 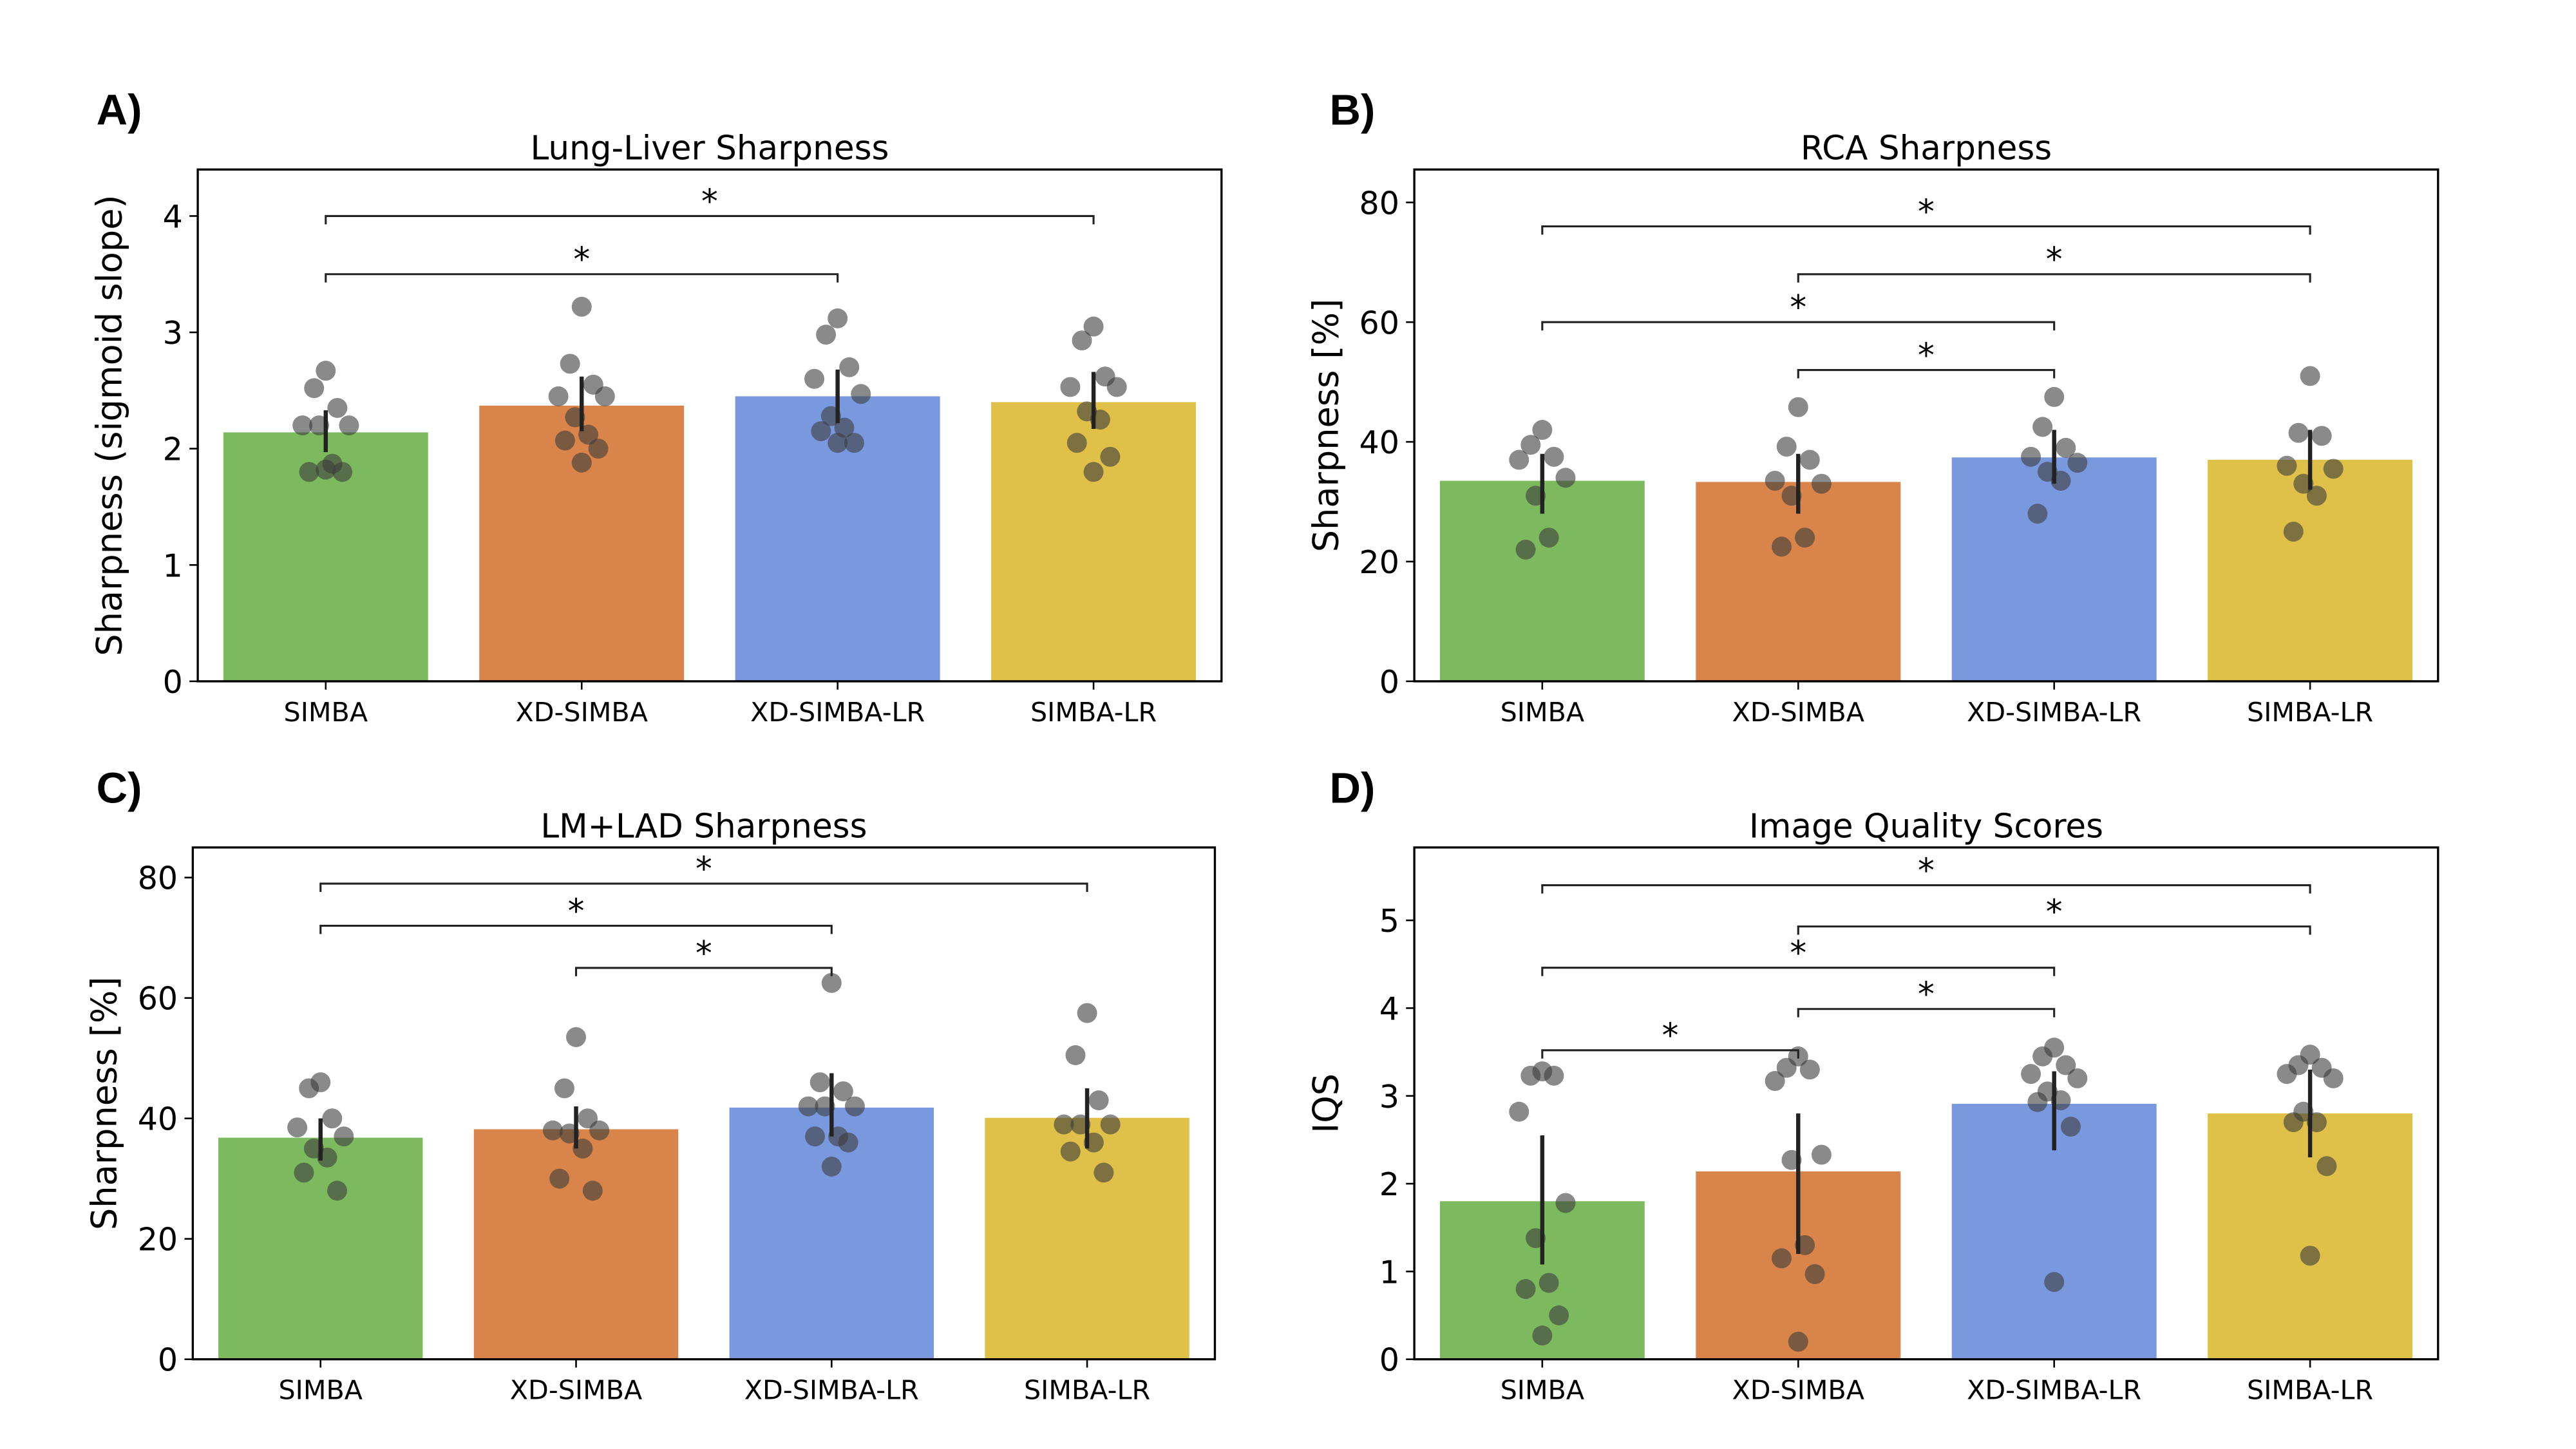 I want to click on chart-title: Lung-Liver Sharpness, so click(x=710, y=148).